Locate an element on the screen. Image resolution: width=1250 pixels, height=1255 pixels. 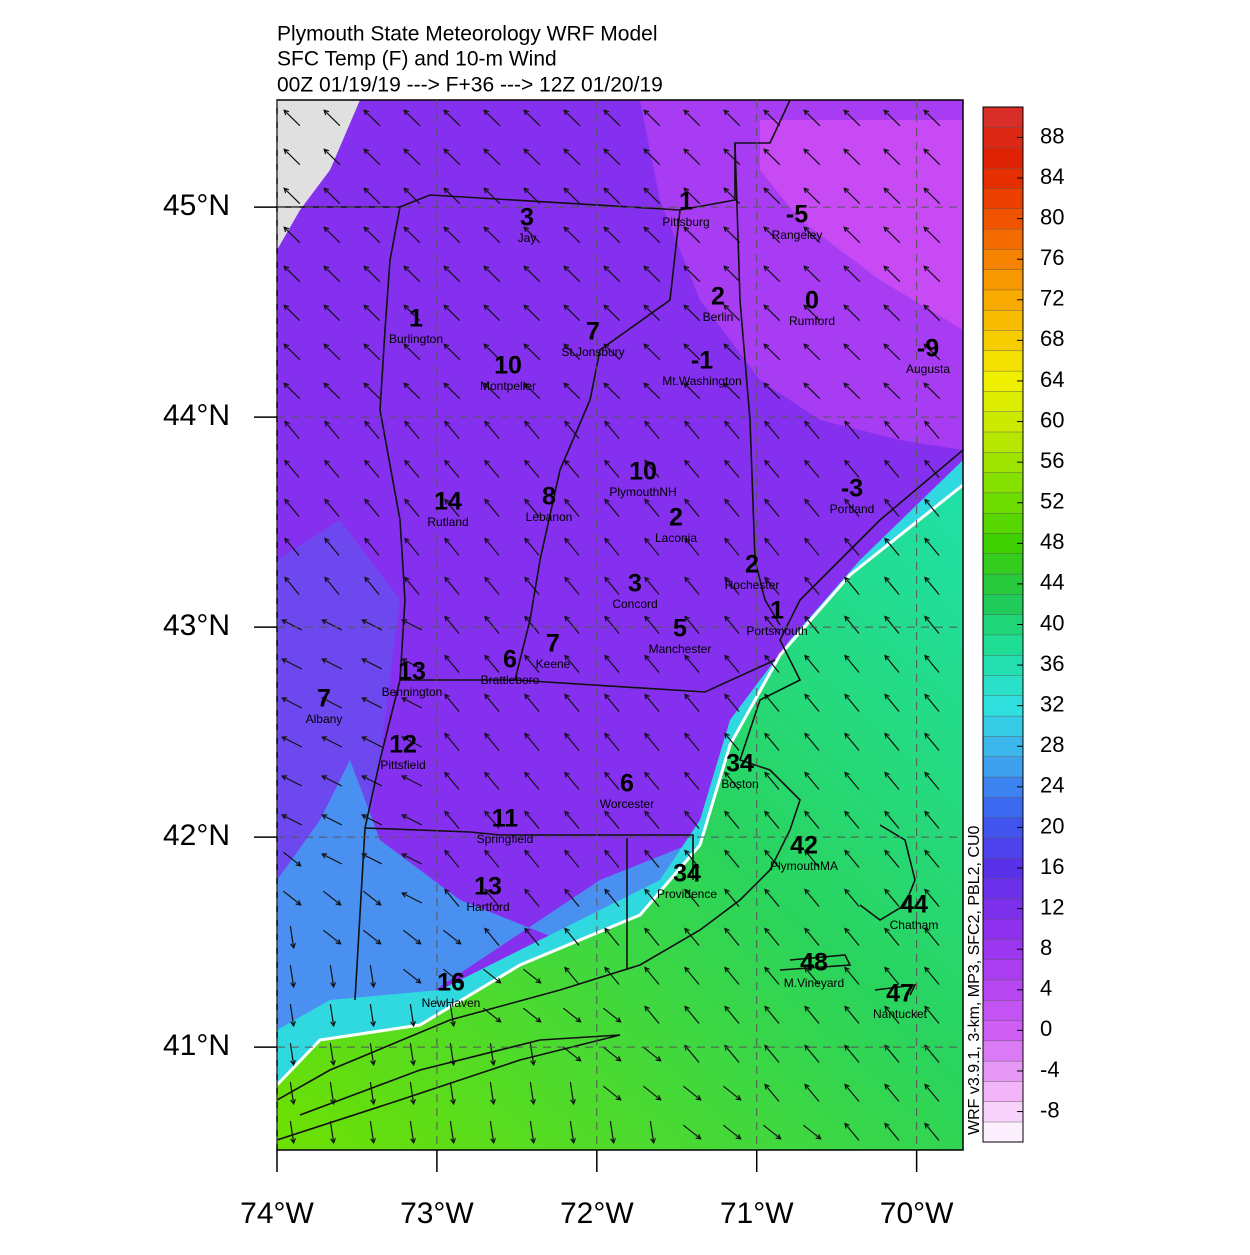
station-name: Burlington is located at coordinates (416, 339).